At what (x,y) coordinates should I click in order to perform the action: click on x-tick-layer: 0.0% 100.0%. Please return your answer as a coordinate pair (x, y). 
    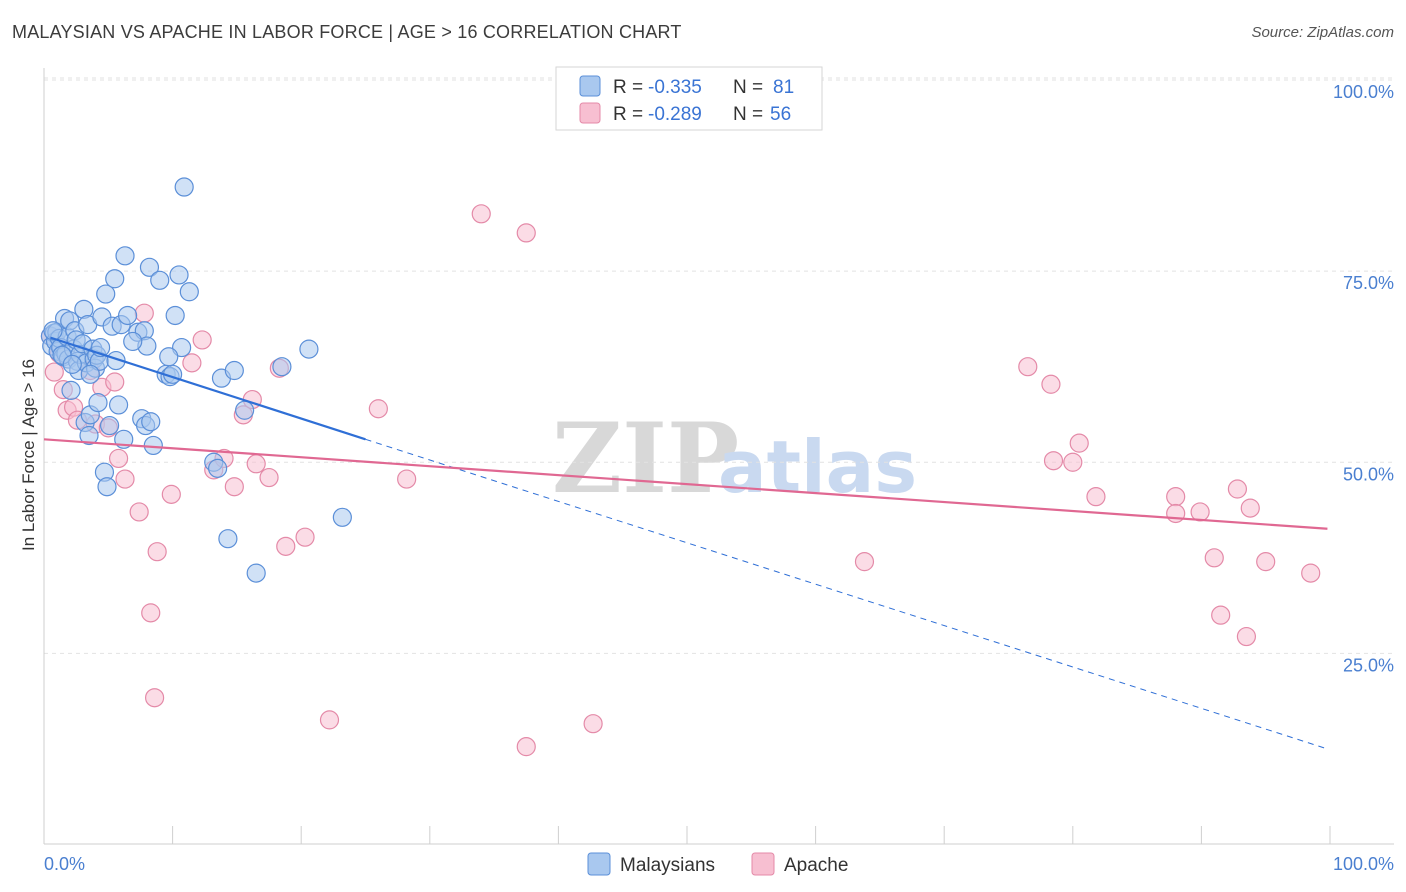
    Looking at the image, I should click on (719, 850).